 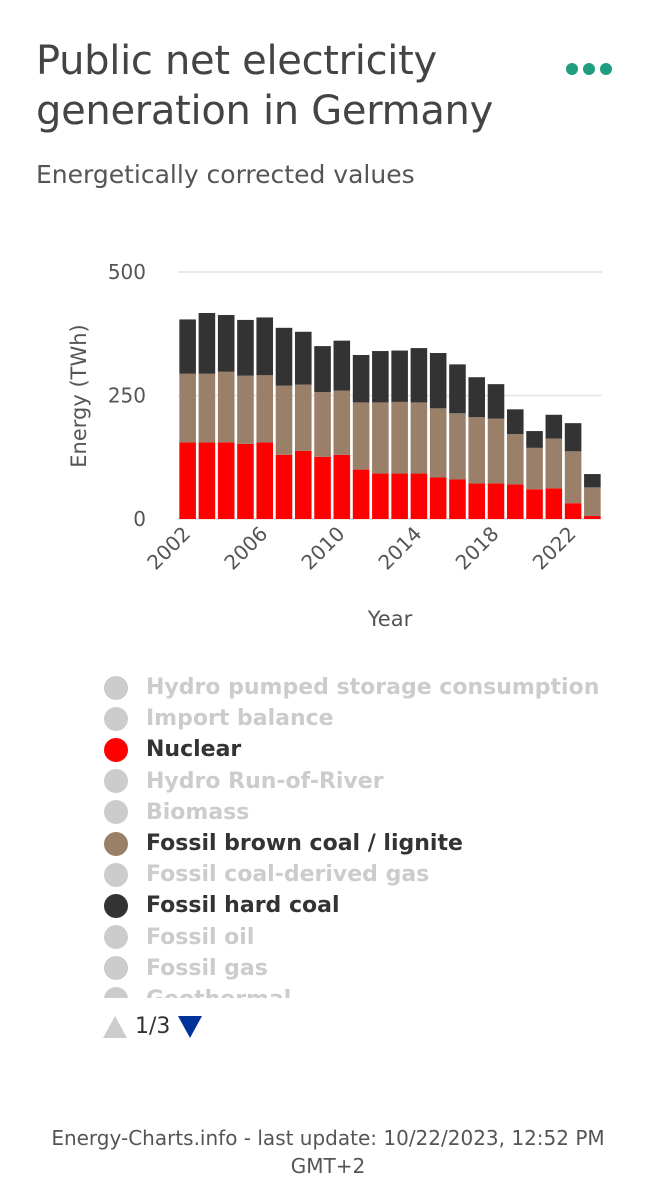 I want to click on bar-nuclear-2007, so click(x=284, y=486).